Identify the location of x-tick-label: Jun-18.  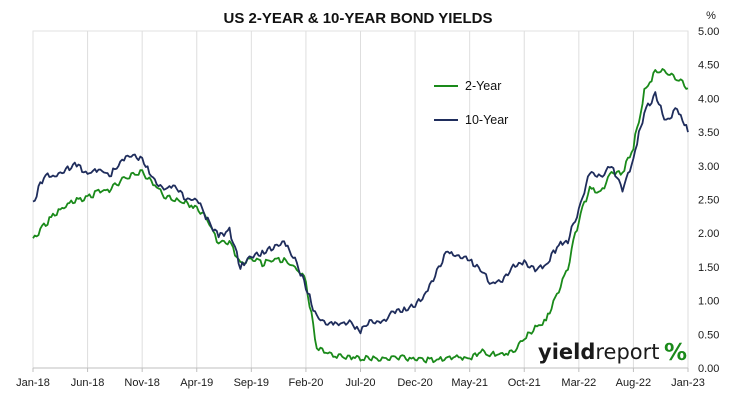
(88, 383).